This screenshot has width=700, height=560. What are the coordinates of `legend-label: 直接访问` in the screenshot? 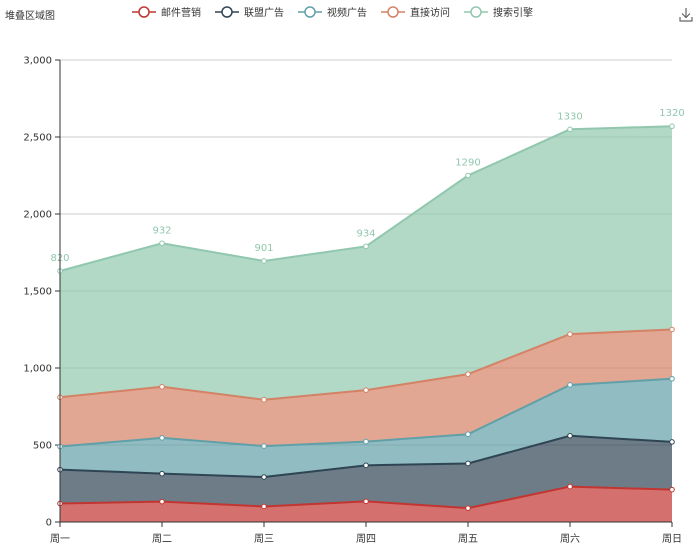 It's located at (430, 13).